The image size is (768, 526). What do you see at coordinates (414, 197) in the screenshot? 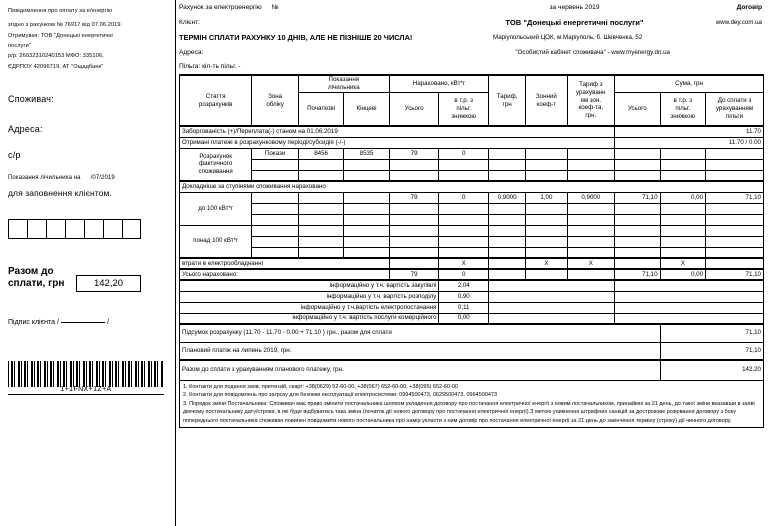
I see `step-100-charged-total: 79` at bounding box center [414, 197].